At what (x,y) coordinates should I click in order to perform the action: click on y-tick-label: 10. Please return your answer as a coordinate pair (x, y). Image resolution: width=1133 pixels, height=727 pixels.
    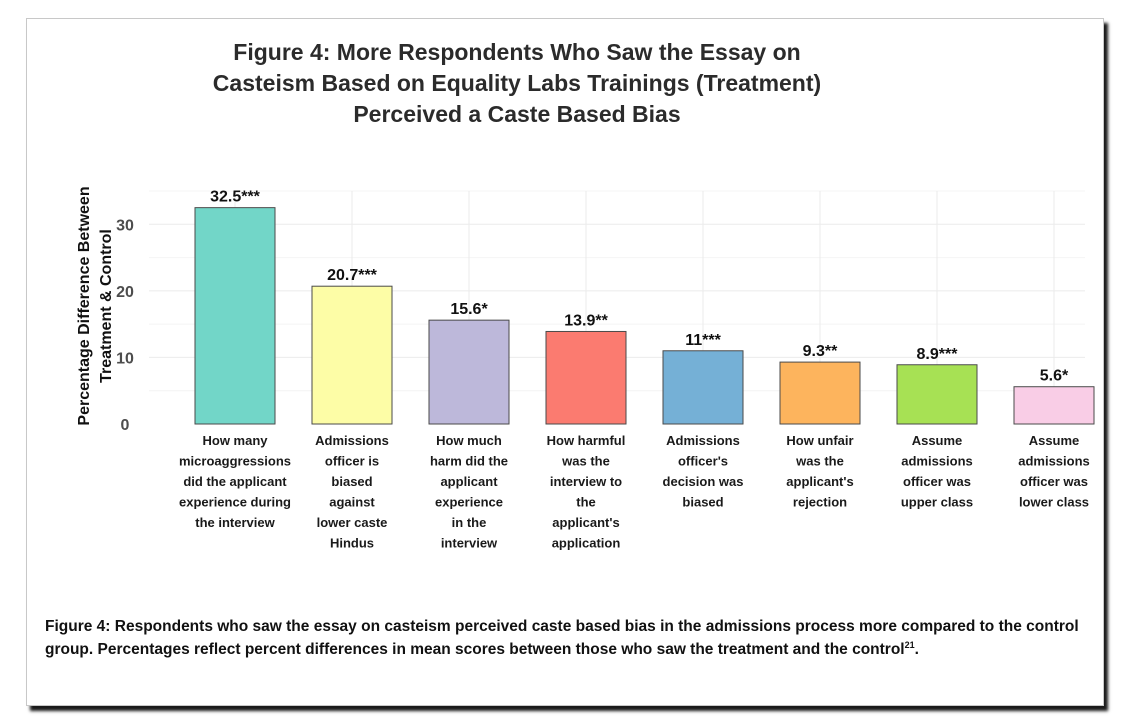
    Looking at the image, I should click on (125, 358).